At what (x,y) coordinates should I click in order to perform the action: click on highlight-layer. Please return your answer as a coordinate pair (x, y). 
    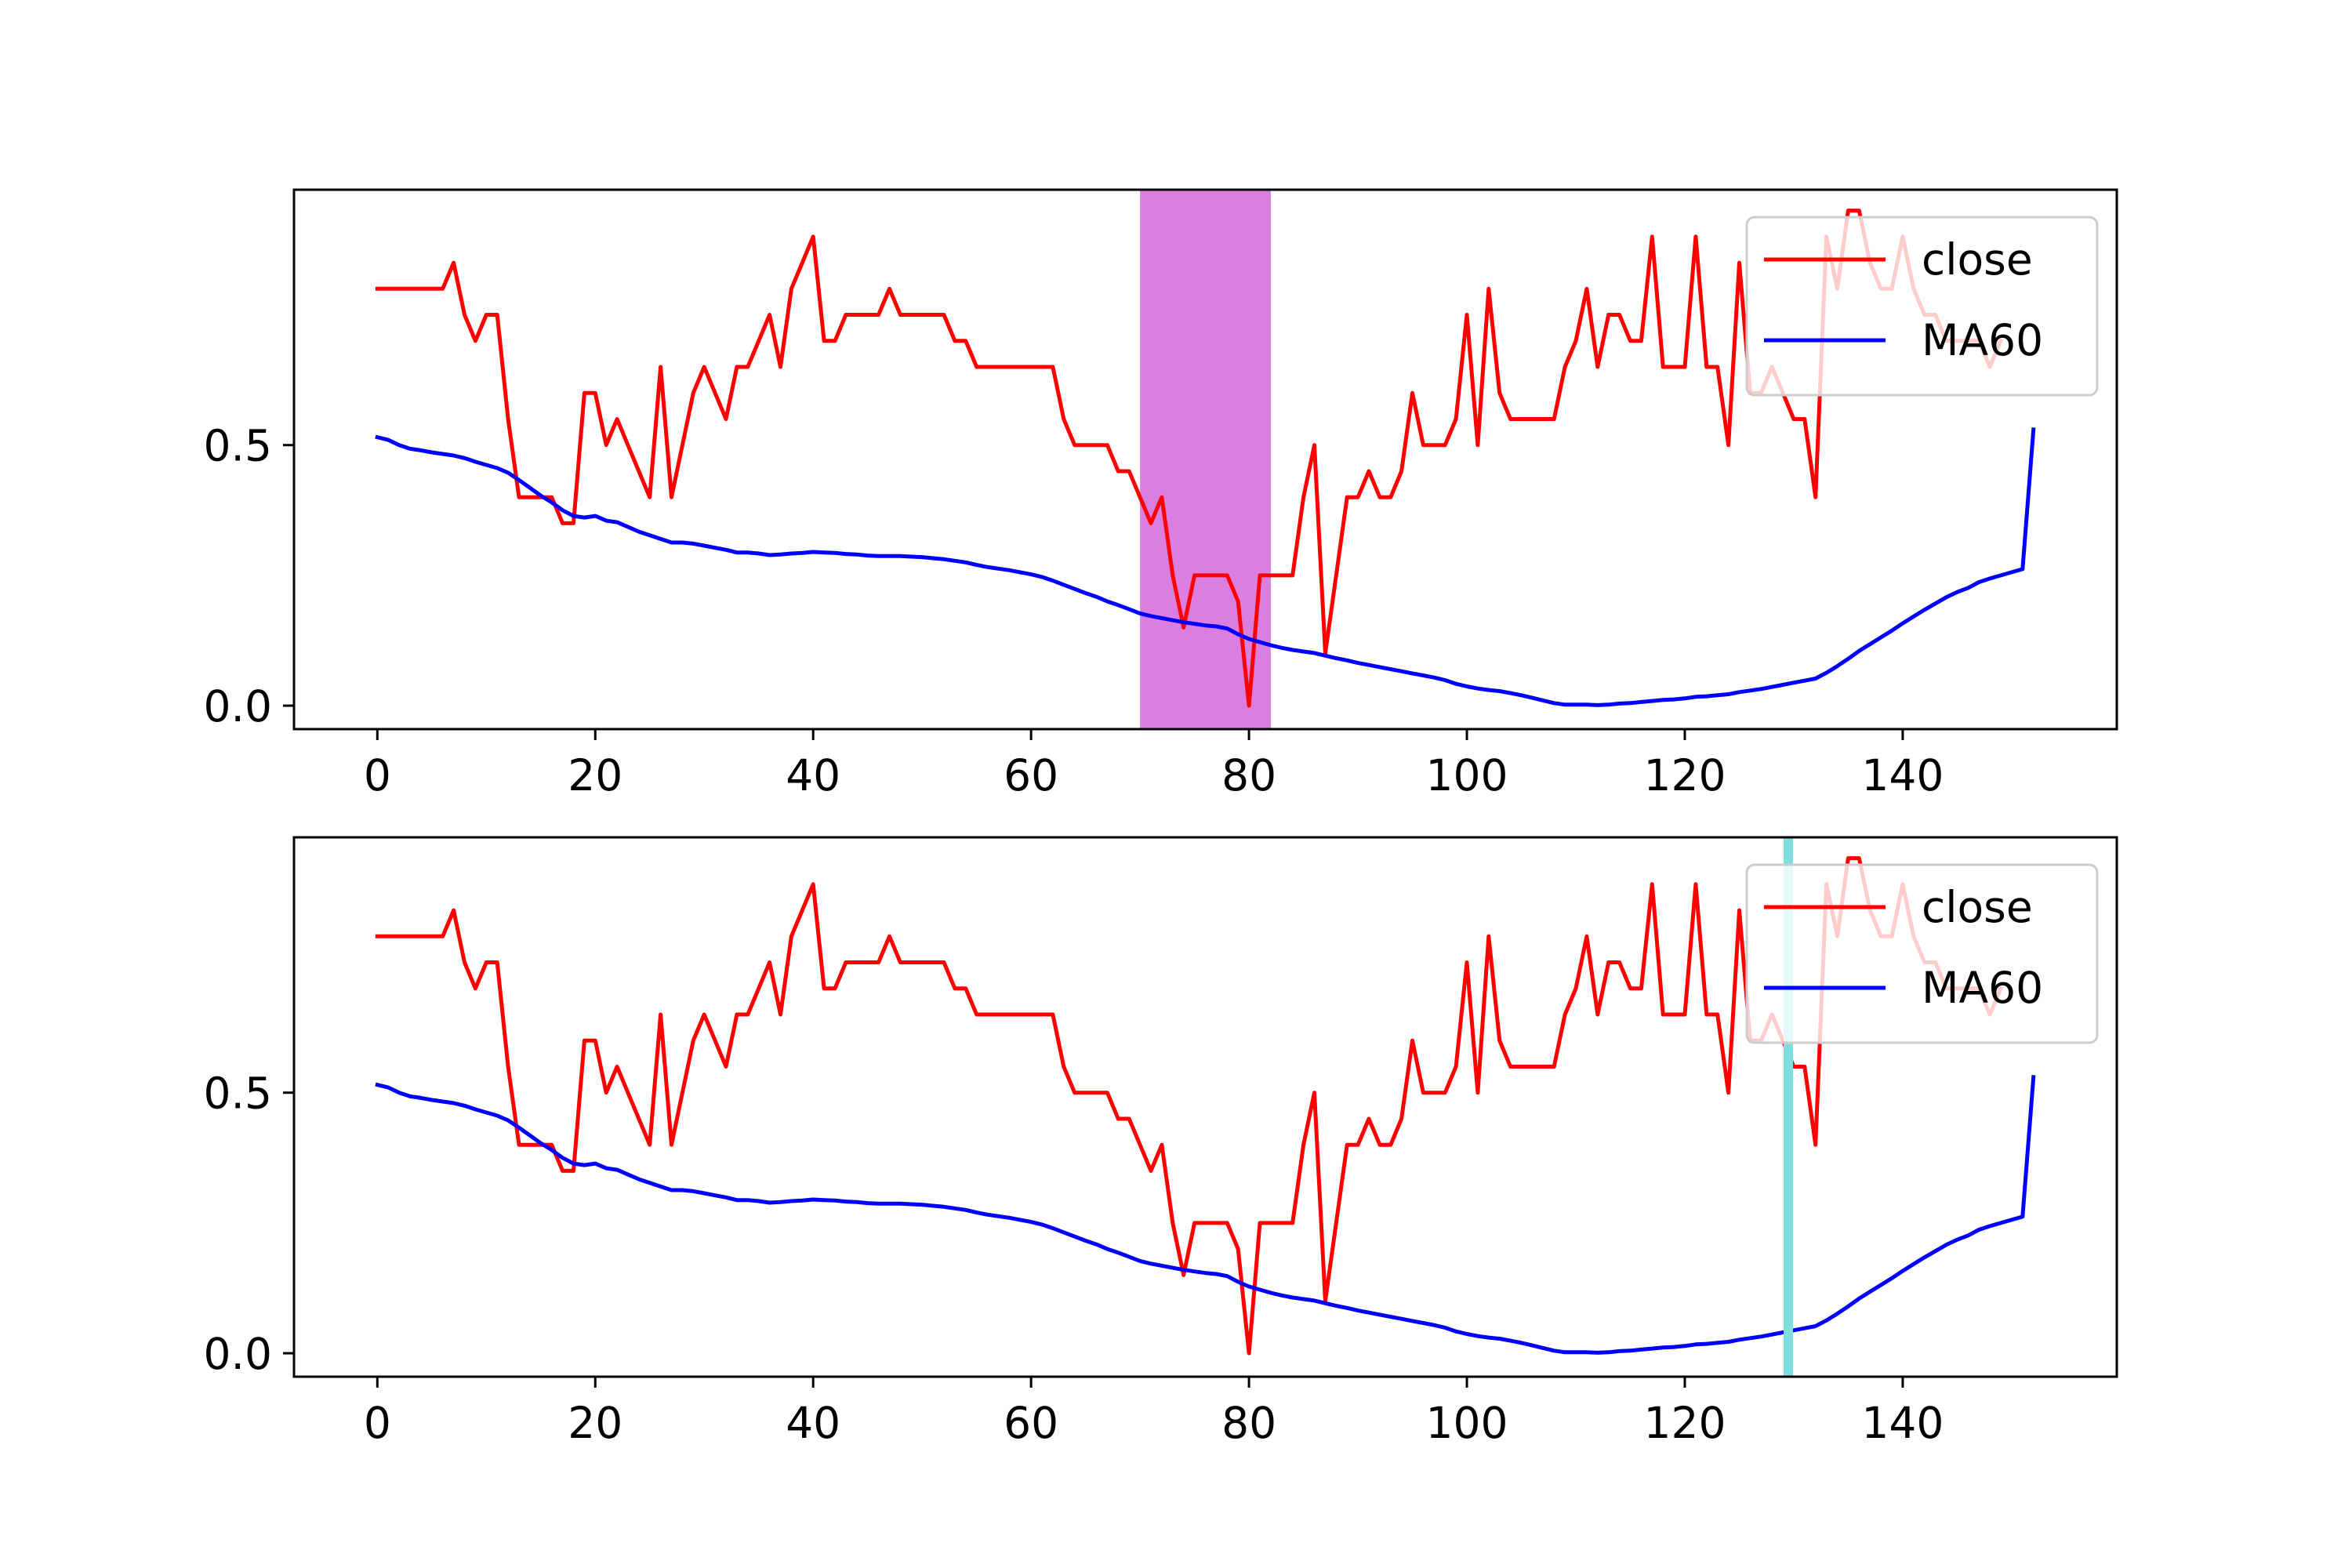
    Looking at the image, I should click on (1205, 460).